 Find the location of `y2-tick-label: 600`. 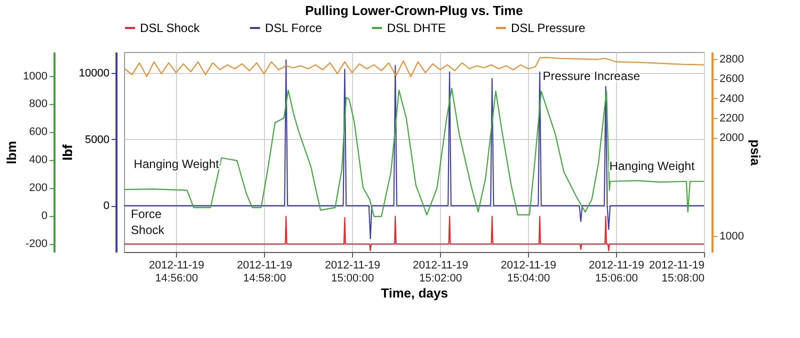

y2-tick-label: 600 is located at coordinates (38, 132).